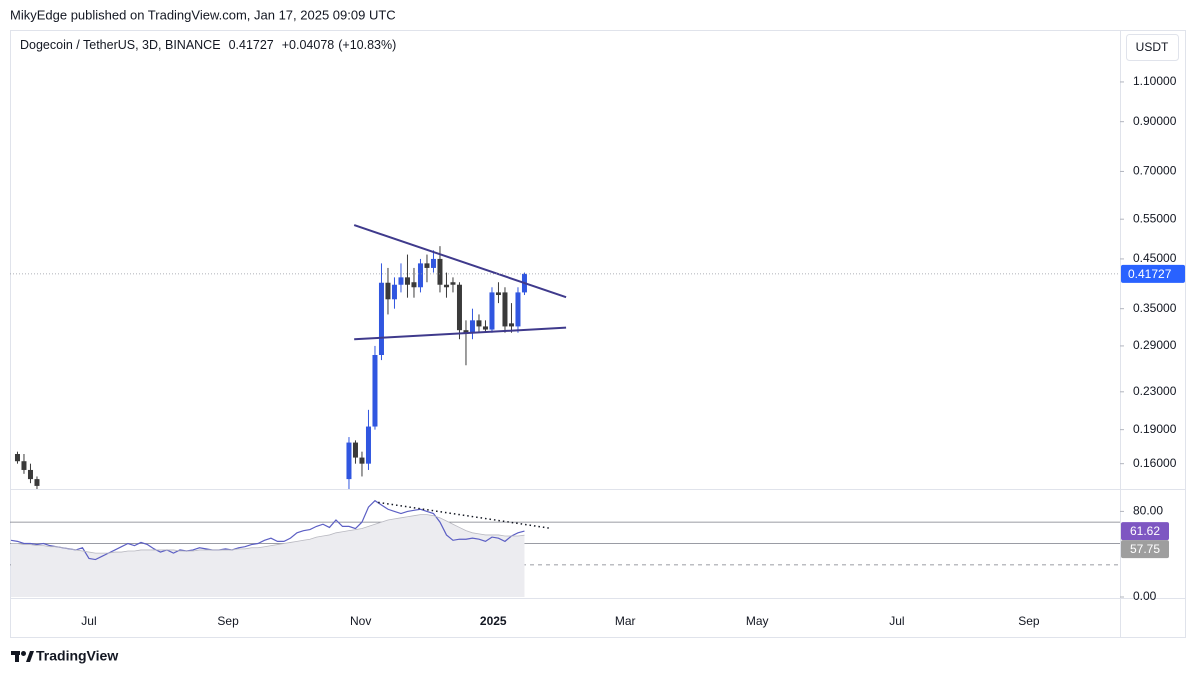 The height and width of the screenshot is (675, 1200). Describe the element at coordinates (1155, 218) in the screenshot. I see `y-tick-label: 0.55000` at that location.